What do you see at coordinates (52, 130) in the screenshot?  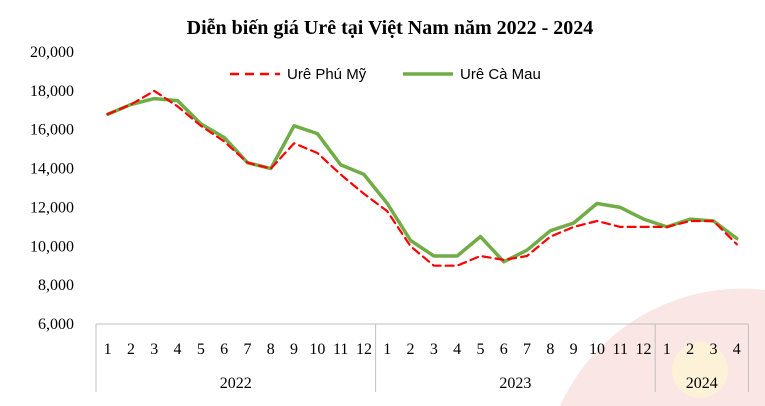 I see `y-tick-label: 16,000` at bounding box center [52, 130].